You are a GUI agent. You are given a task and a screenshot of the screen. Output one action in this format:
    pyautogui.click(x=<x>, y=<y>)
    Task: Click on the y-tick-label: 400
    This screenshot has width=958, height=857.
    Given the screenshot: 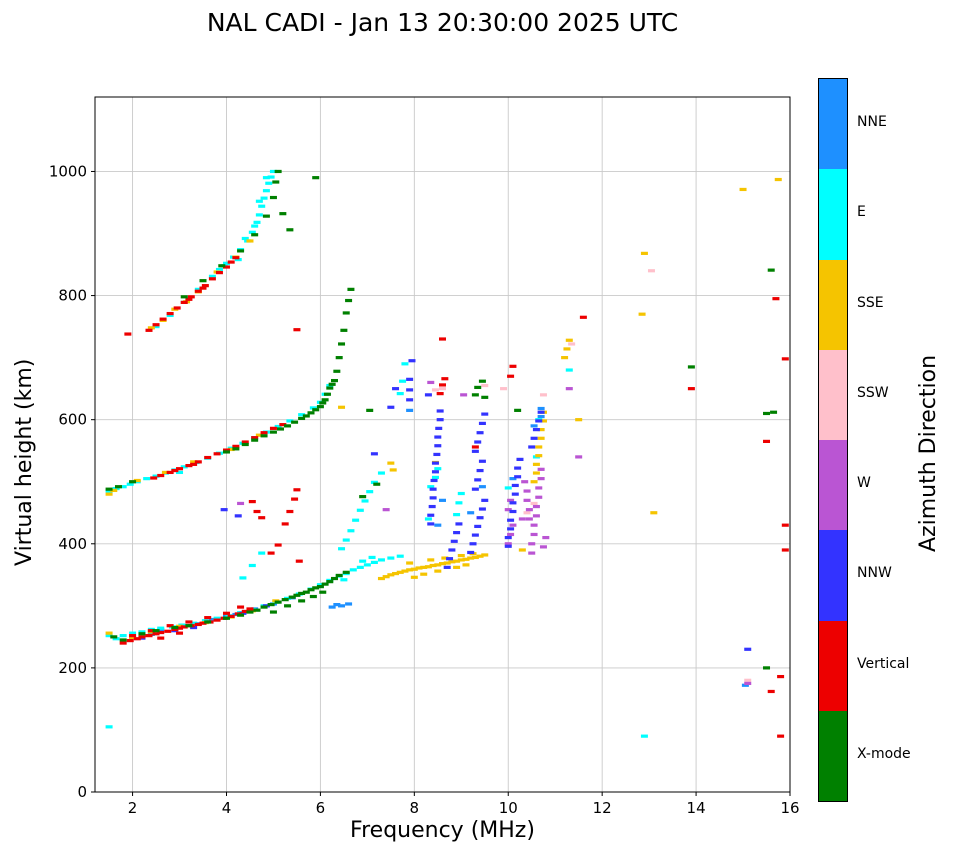 What is the action you would take?
    pyautogui.click(x=72, y=544)
    